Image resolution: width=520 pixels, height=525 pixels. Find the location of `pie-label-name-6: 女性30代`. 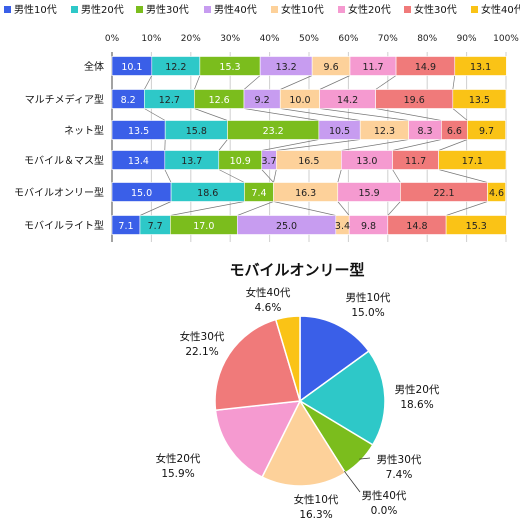

pie-label-name-6: 女性30代 is located at coordinates (202, 336).